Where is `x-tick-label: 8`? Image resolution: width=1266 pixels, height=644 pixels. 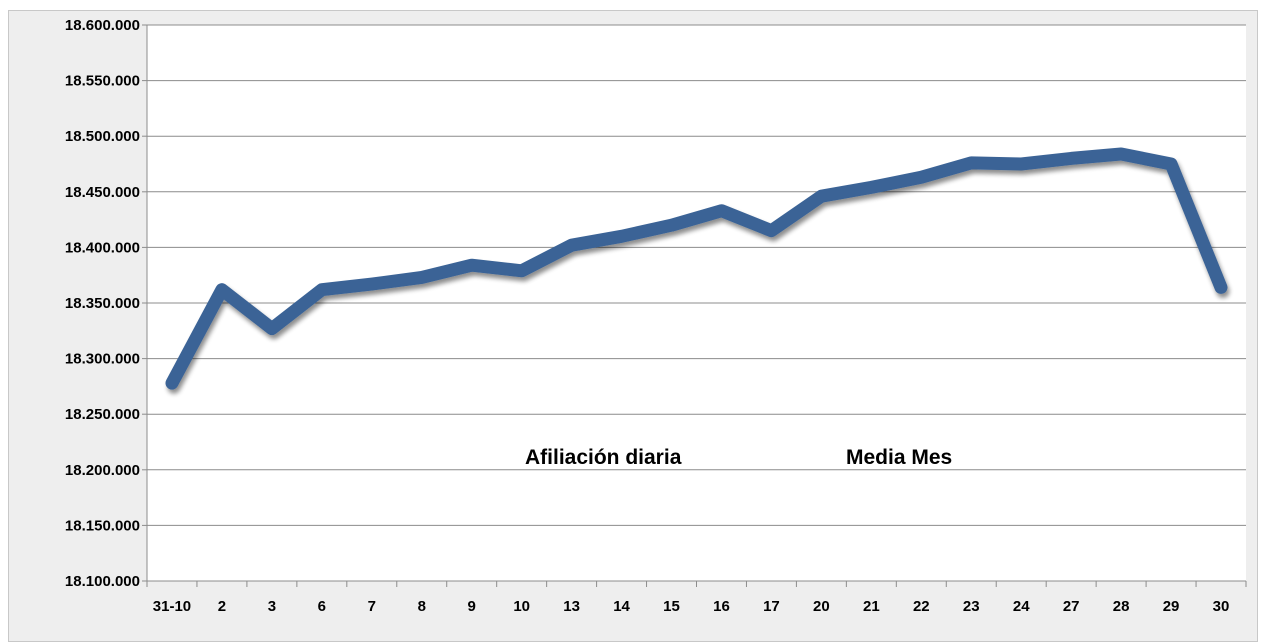 x-tick-label: 8 is located at coordinates (422, 606).